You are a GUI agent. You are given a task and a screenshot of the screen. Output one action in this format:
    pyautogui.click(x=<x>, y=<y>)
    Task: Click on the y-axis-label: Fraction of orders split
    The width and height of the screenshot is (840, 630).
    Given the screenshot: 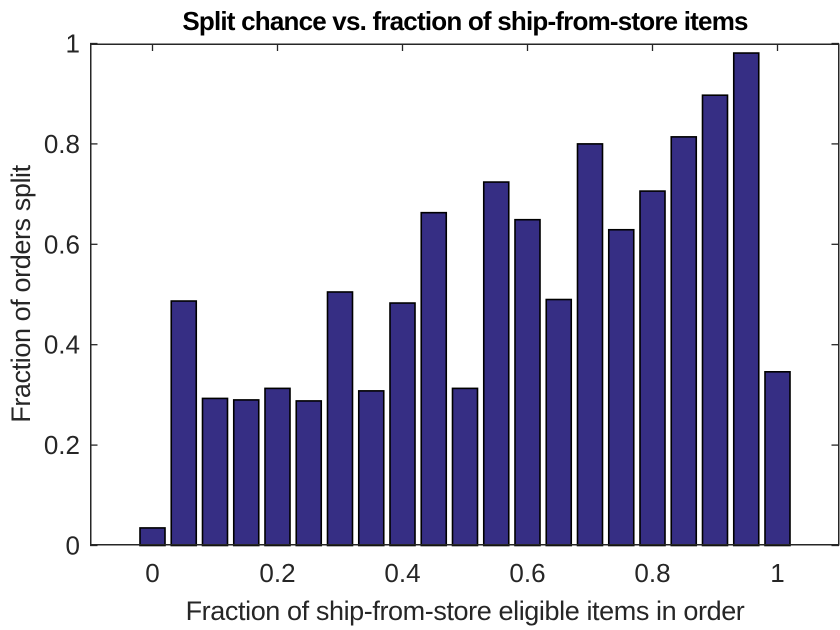 What is the action you would take?
    pyautogui.click(x=21, y=293)
    